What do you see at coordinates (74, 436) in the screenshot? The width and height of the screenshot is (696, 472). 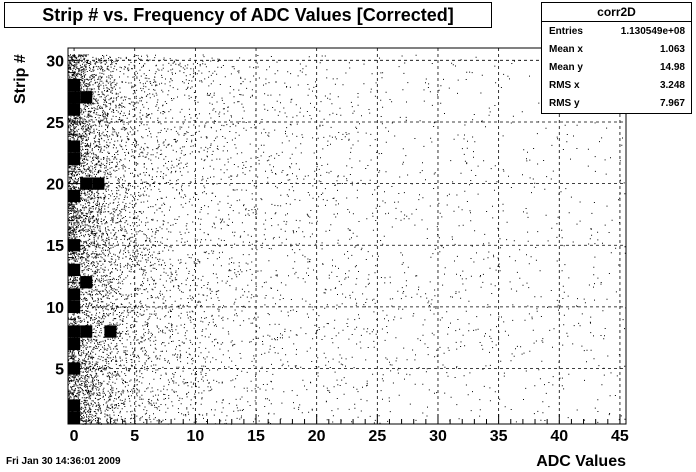 I see `x-tick-label: 0` at bounding box center [74, 436].